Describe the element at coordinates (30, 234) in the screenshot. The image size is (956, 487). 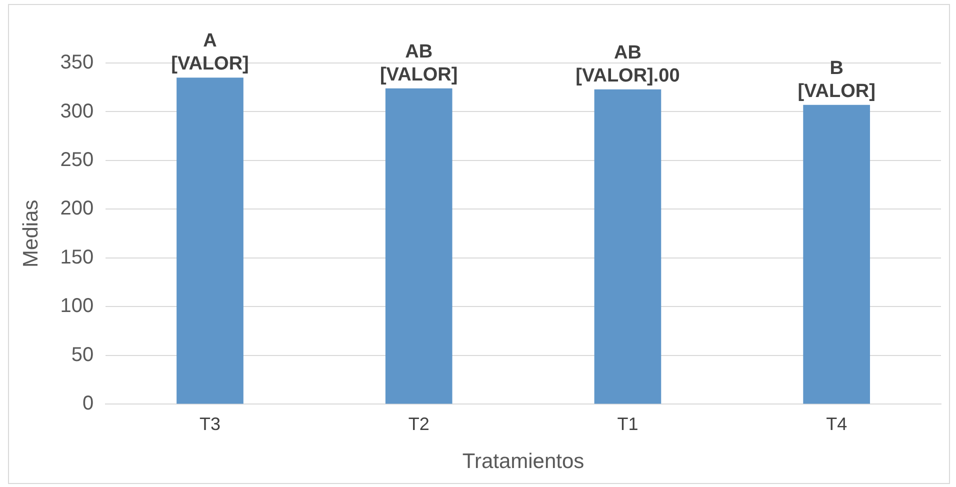
I see `y-axis-title: Medias` at that location.